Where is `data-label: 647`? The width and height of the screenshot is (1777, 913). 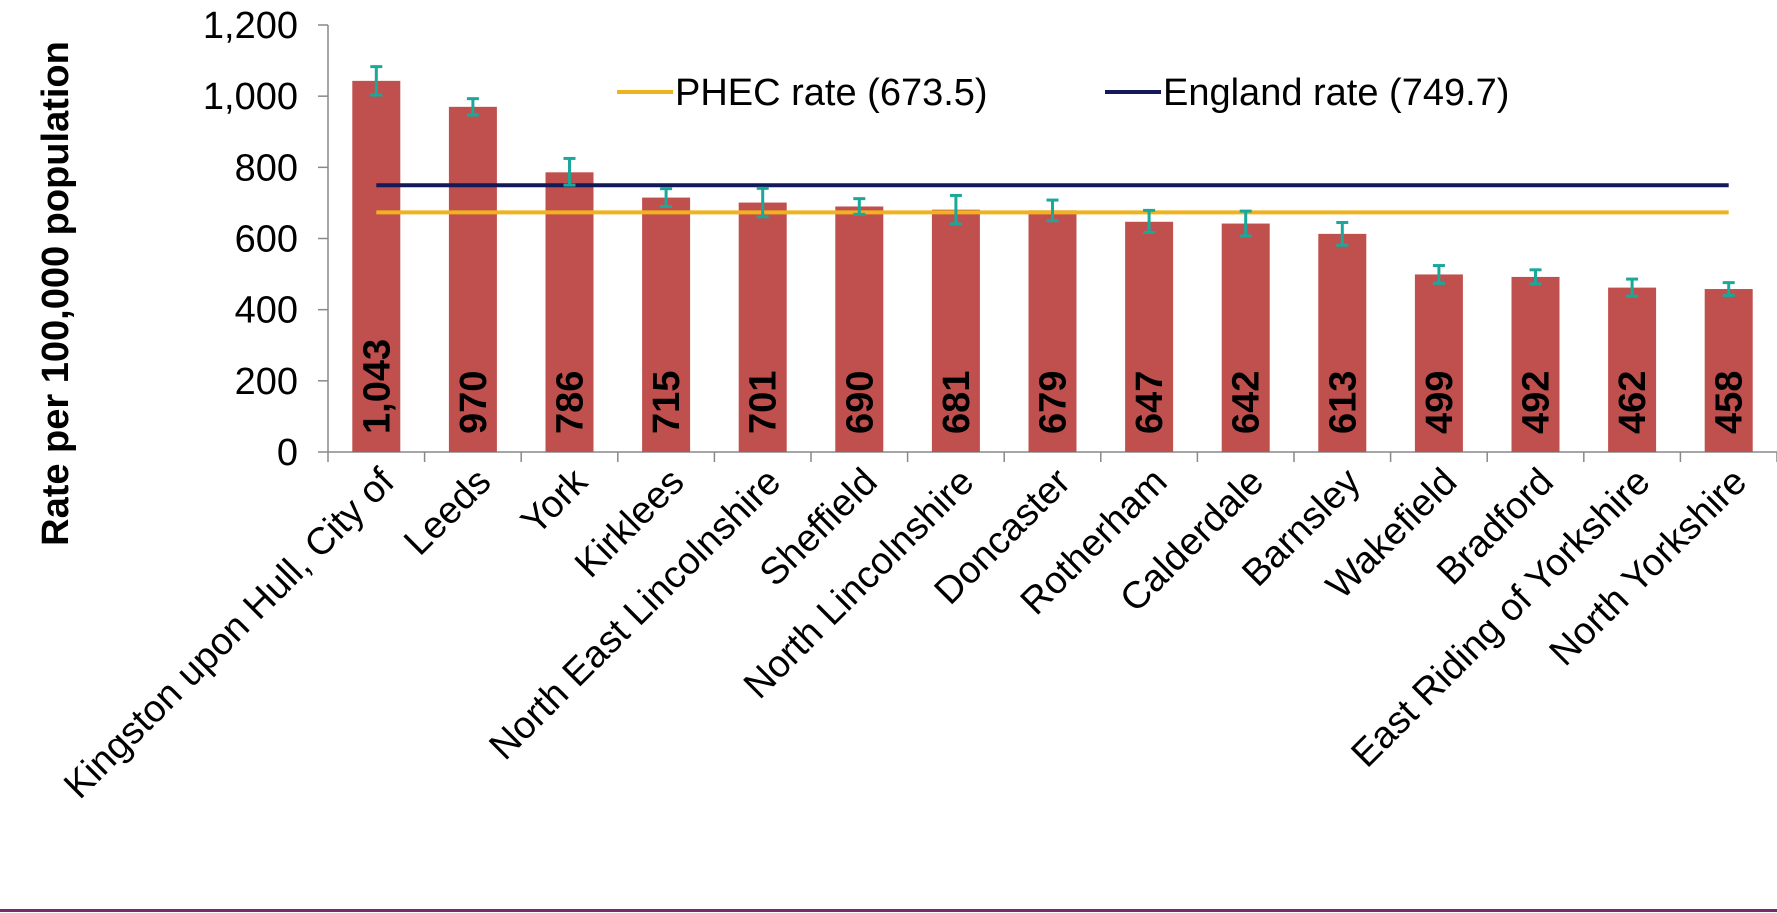
data-label: 647 is located at coordinates (1150, 402).